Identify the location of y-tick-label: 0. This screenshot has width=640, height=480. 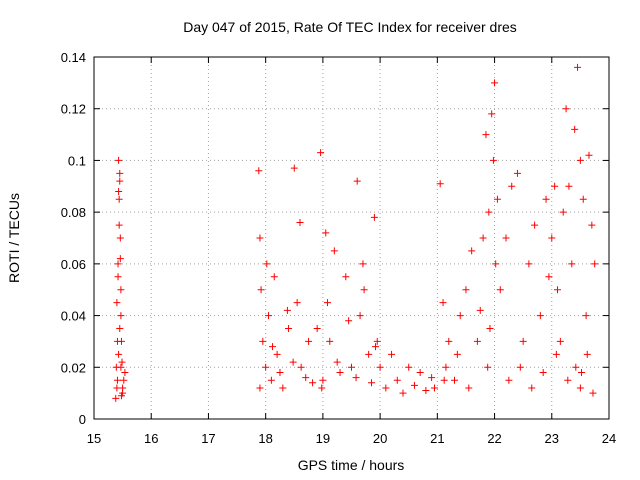
(82, 419).